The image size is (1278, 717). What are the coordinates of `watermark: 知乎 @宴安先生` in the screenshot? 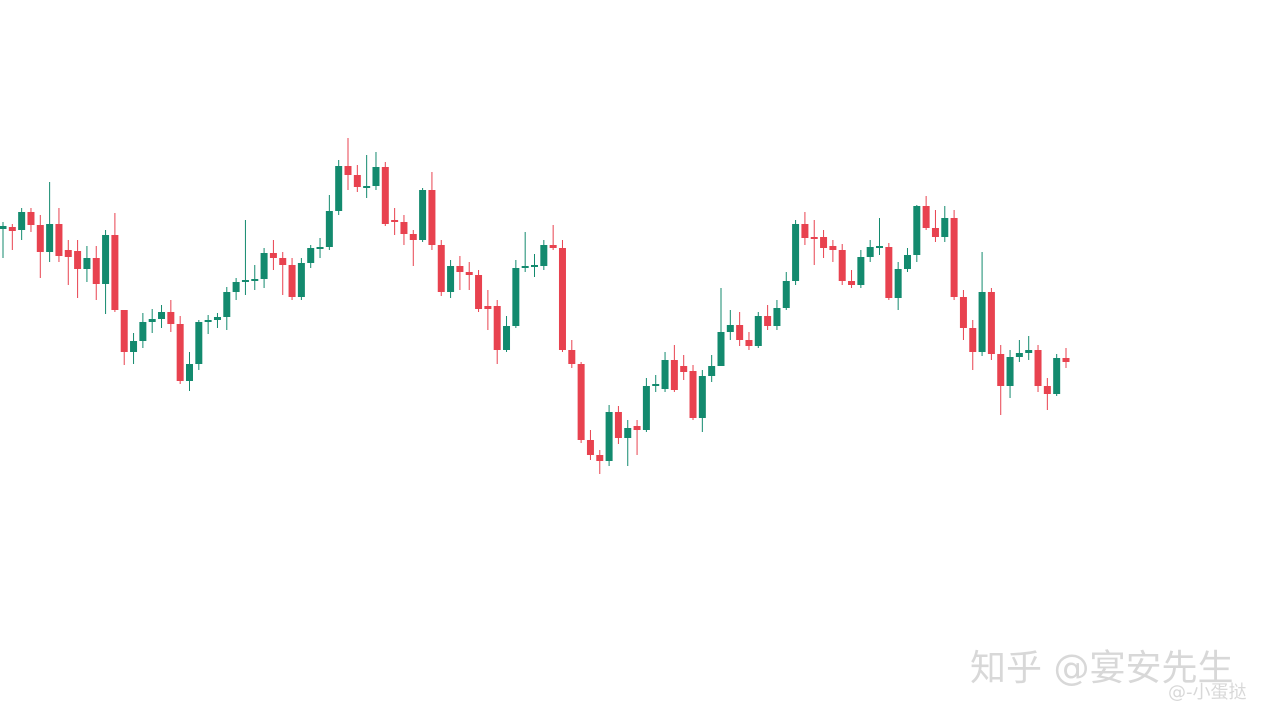 It's located at (1101, 668).